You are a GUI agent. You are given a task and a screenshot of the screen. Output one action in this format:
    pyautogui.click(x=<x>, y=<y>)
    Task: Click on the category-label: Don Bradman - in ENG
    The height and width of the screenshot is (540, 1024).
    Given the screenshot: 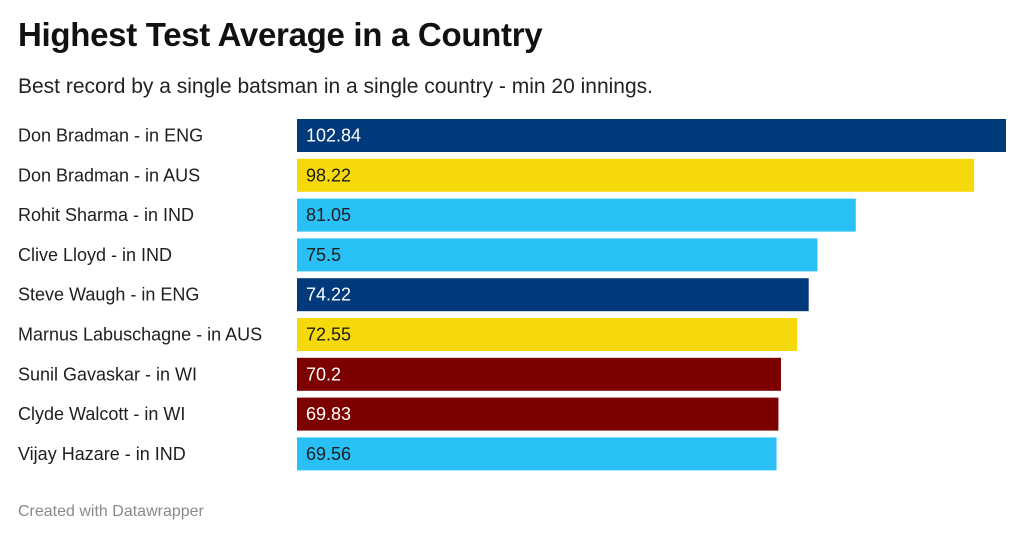 What is the action you would take?
    pyautogui.click(x=110, y=136)
    